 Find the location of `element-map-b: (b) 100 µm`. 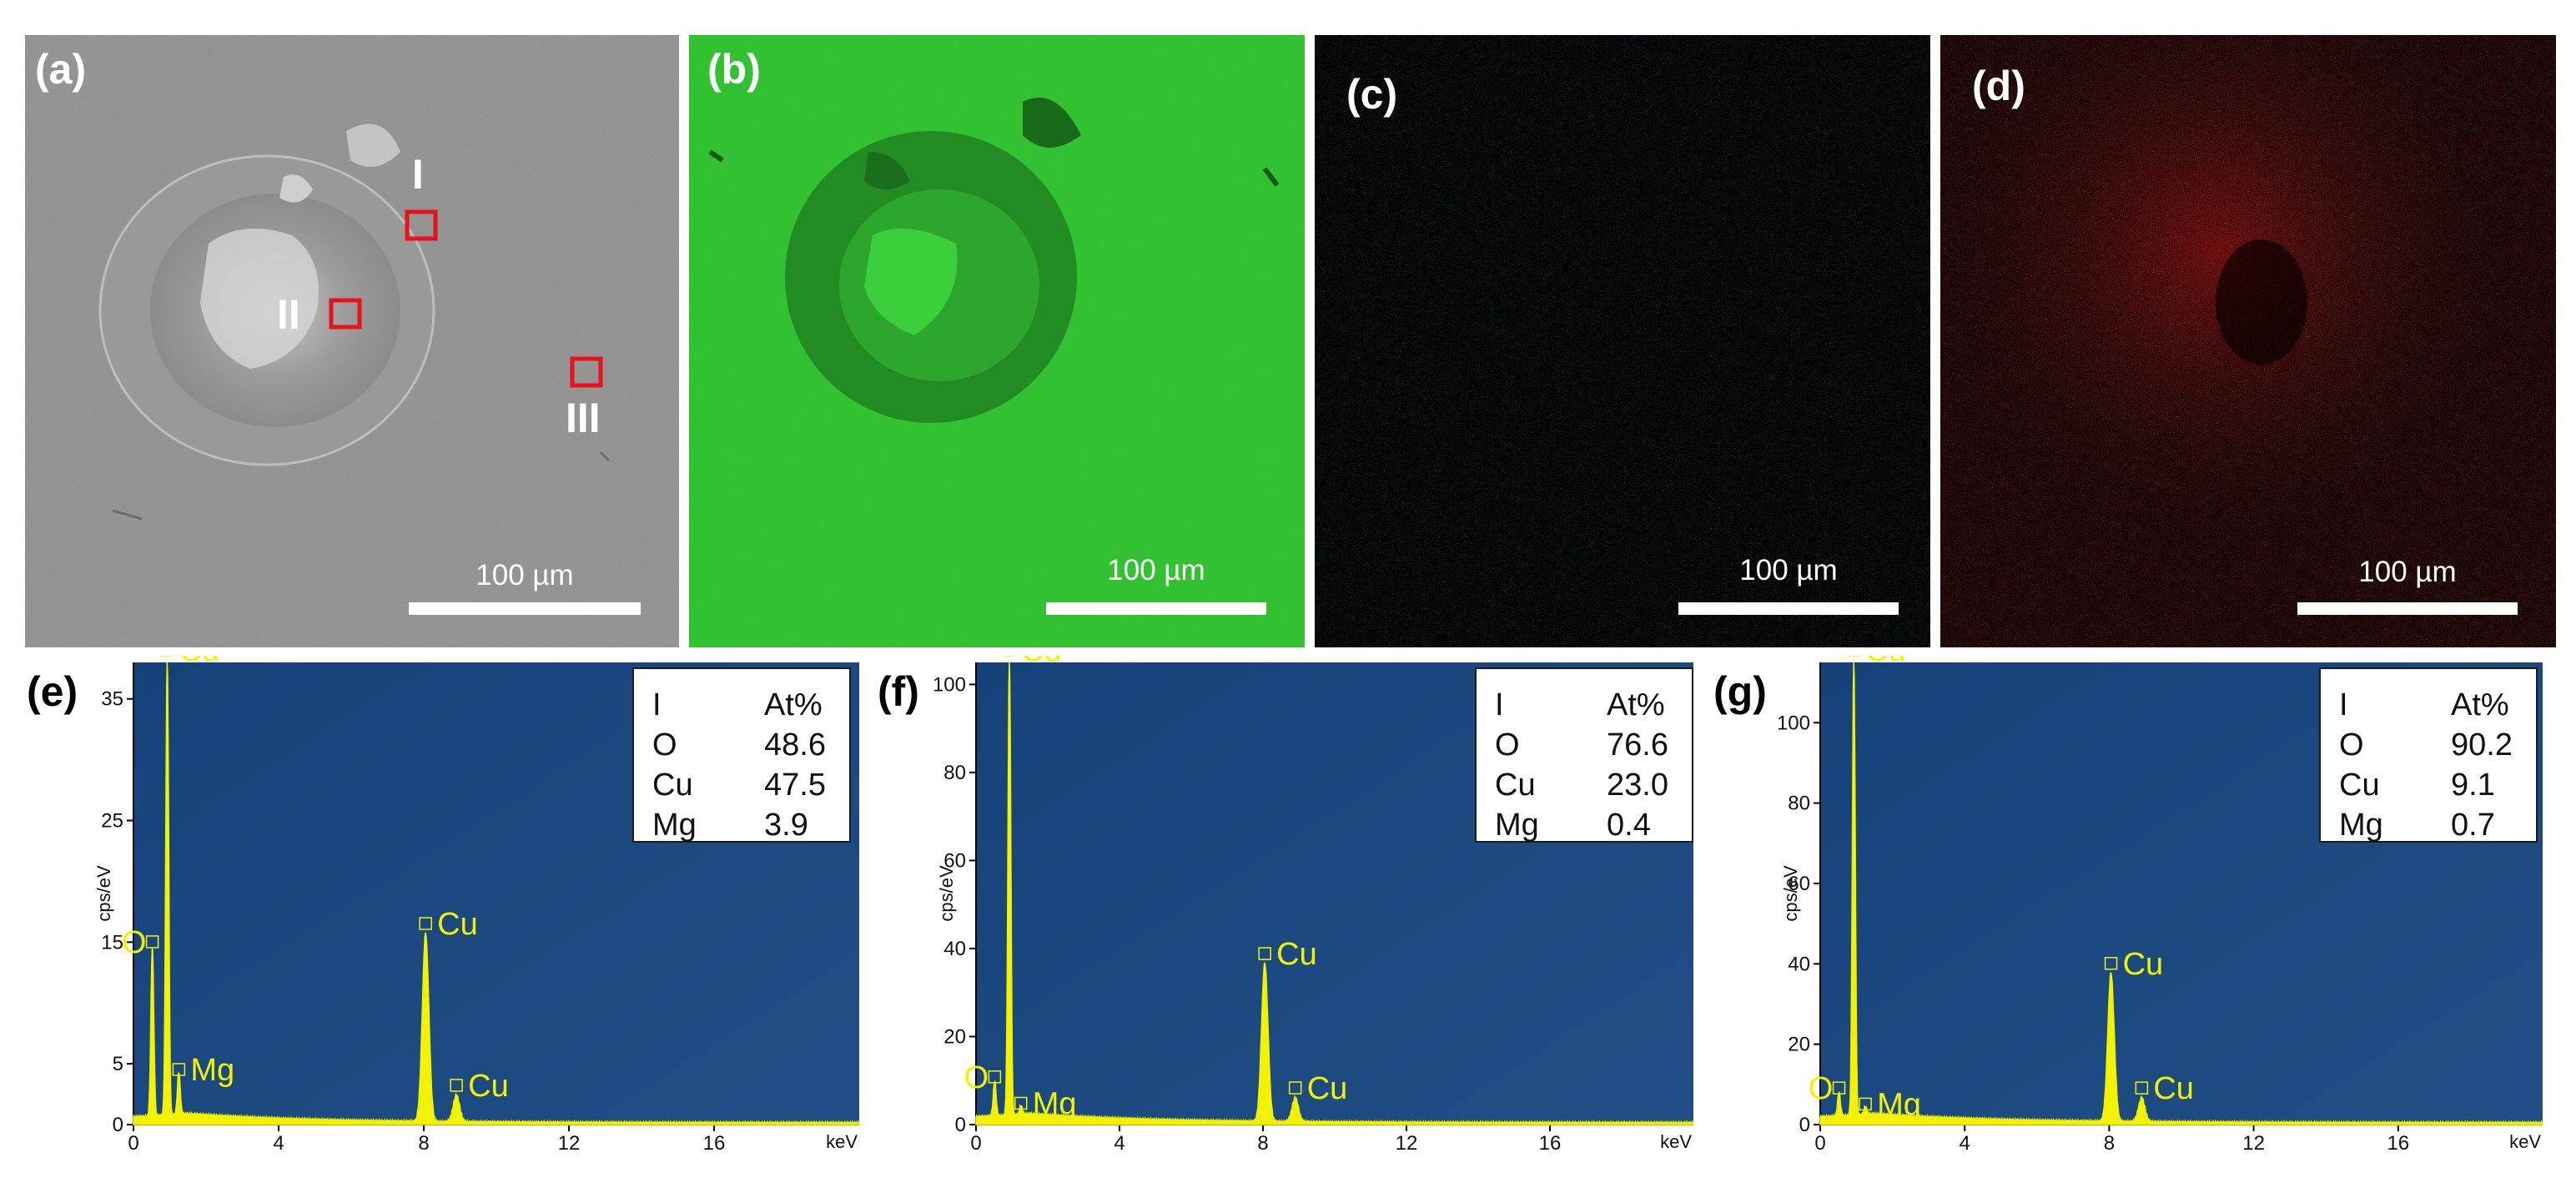

element-map-b: (b) 100 µm is located at coordinates (997, 341).